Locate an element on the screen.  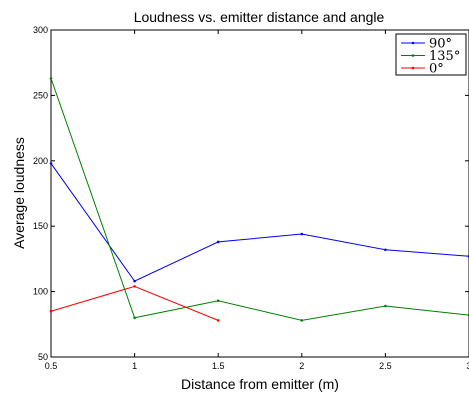
legend-box is located at coordinates (431, 54).